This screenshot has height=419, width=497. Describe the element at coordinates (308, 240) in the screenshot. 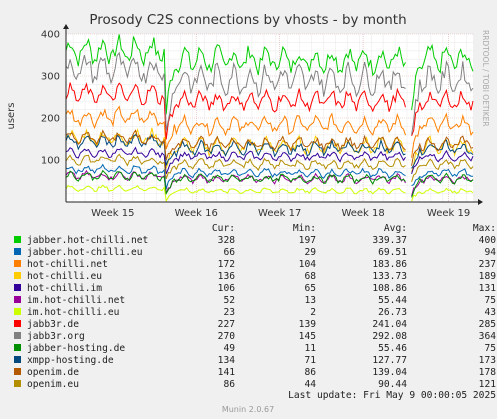

I see `legend-value-min: 197` at that location.